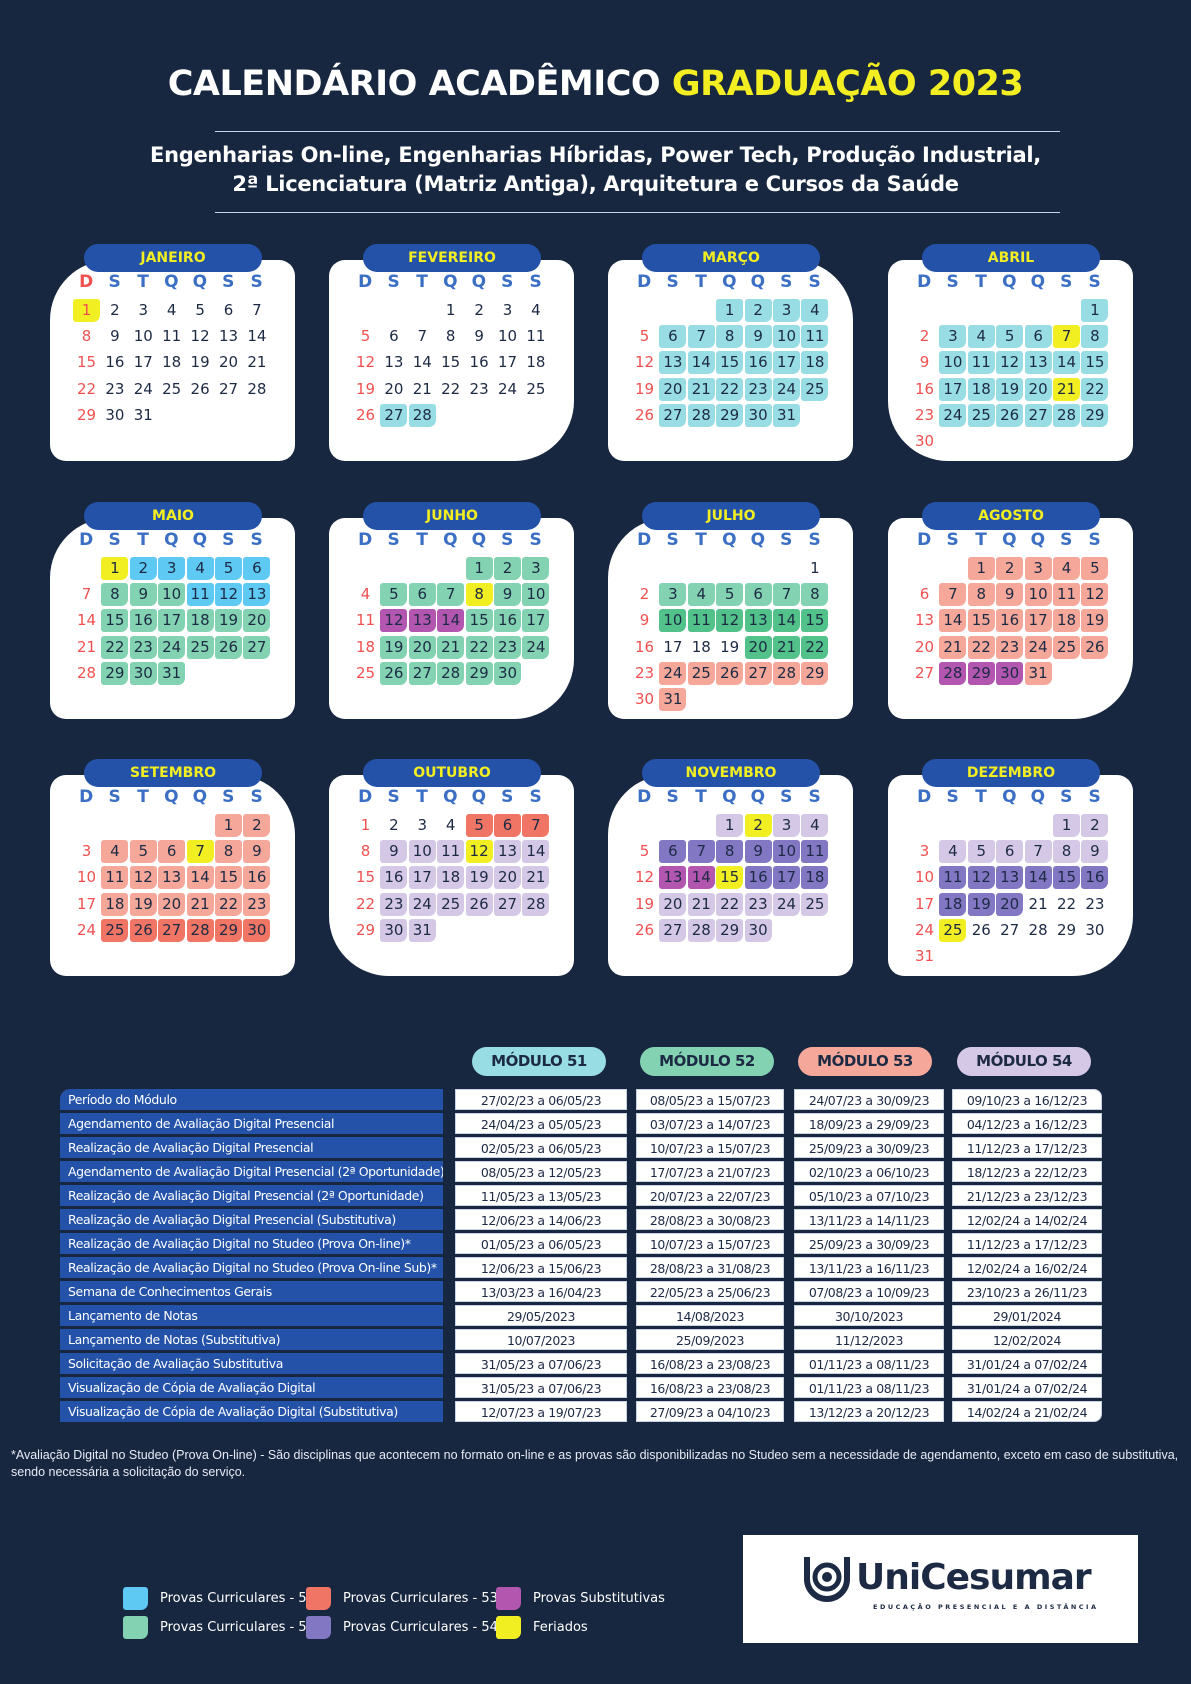 This screenshot has width=1191, height=1684. I want to click on table-cell: 13/11/23 a 16/11/23, so click(869, 1267).